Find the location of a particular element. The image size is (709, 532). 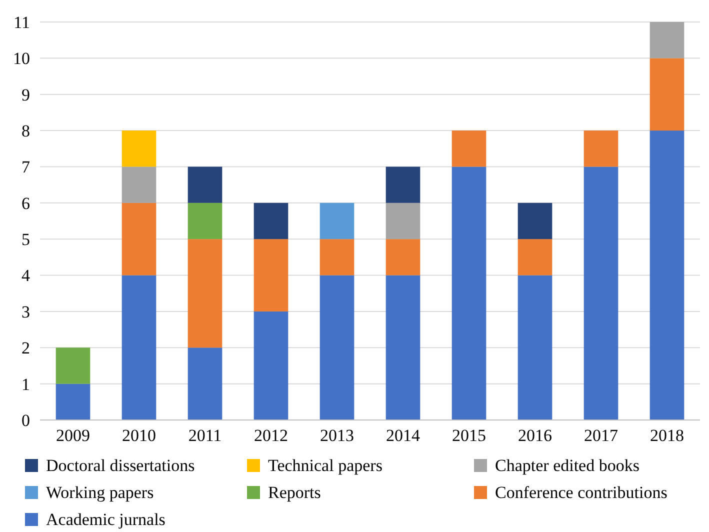

legend-label: Academic jurnals is located at coordinates (106, 519).